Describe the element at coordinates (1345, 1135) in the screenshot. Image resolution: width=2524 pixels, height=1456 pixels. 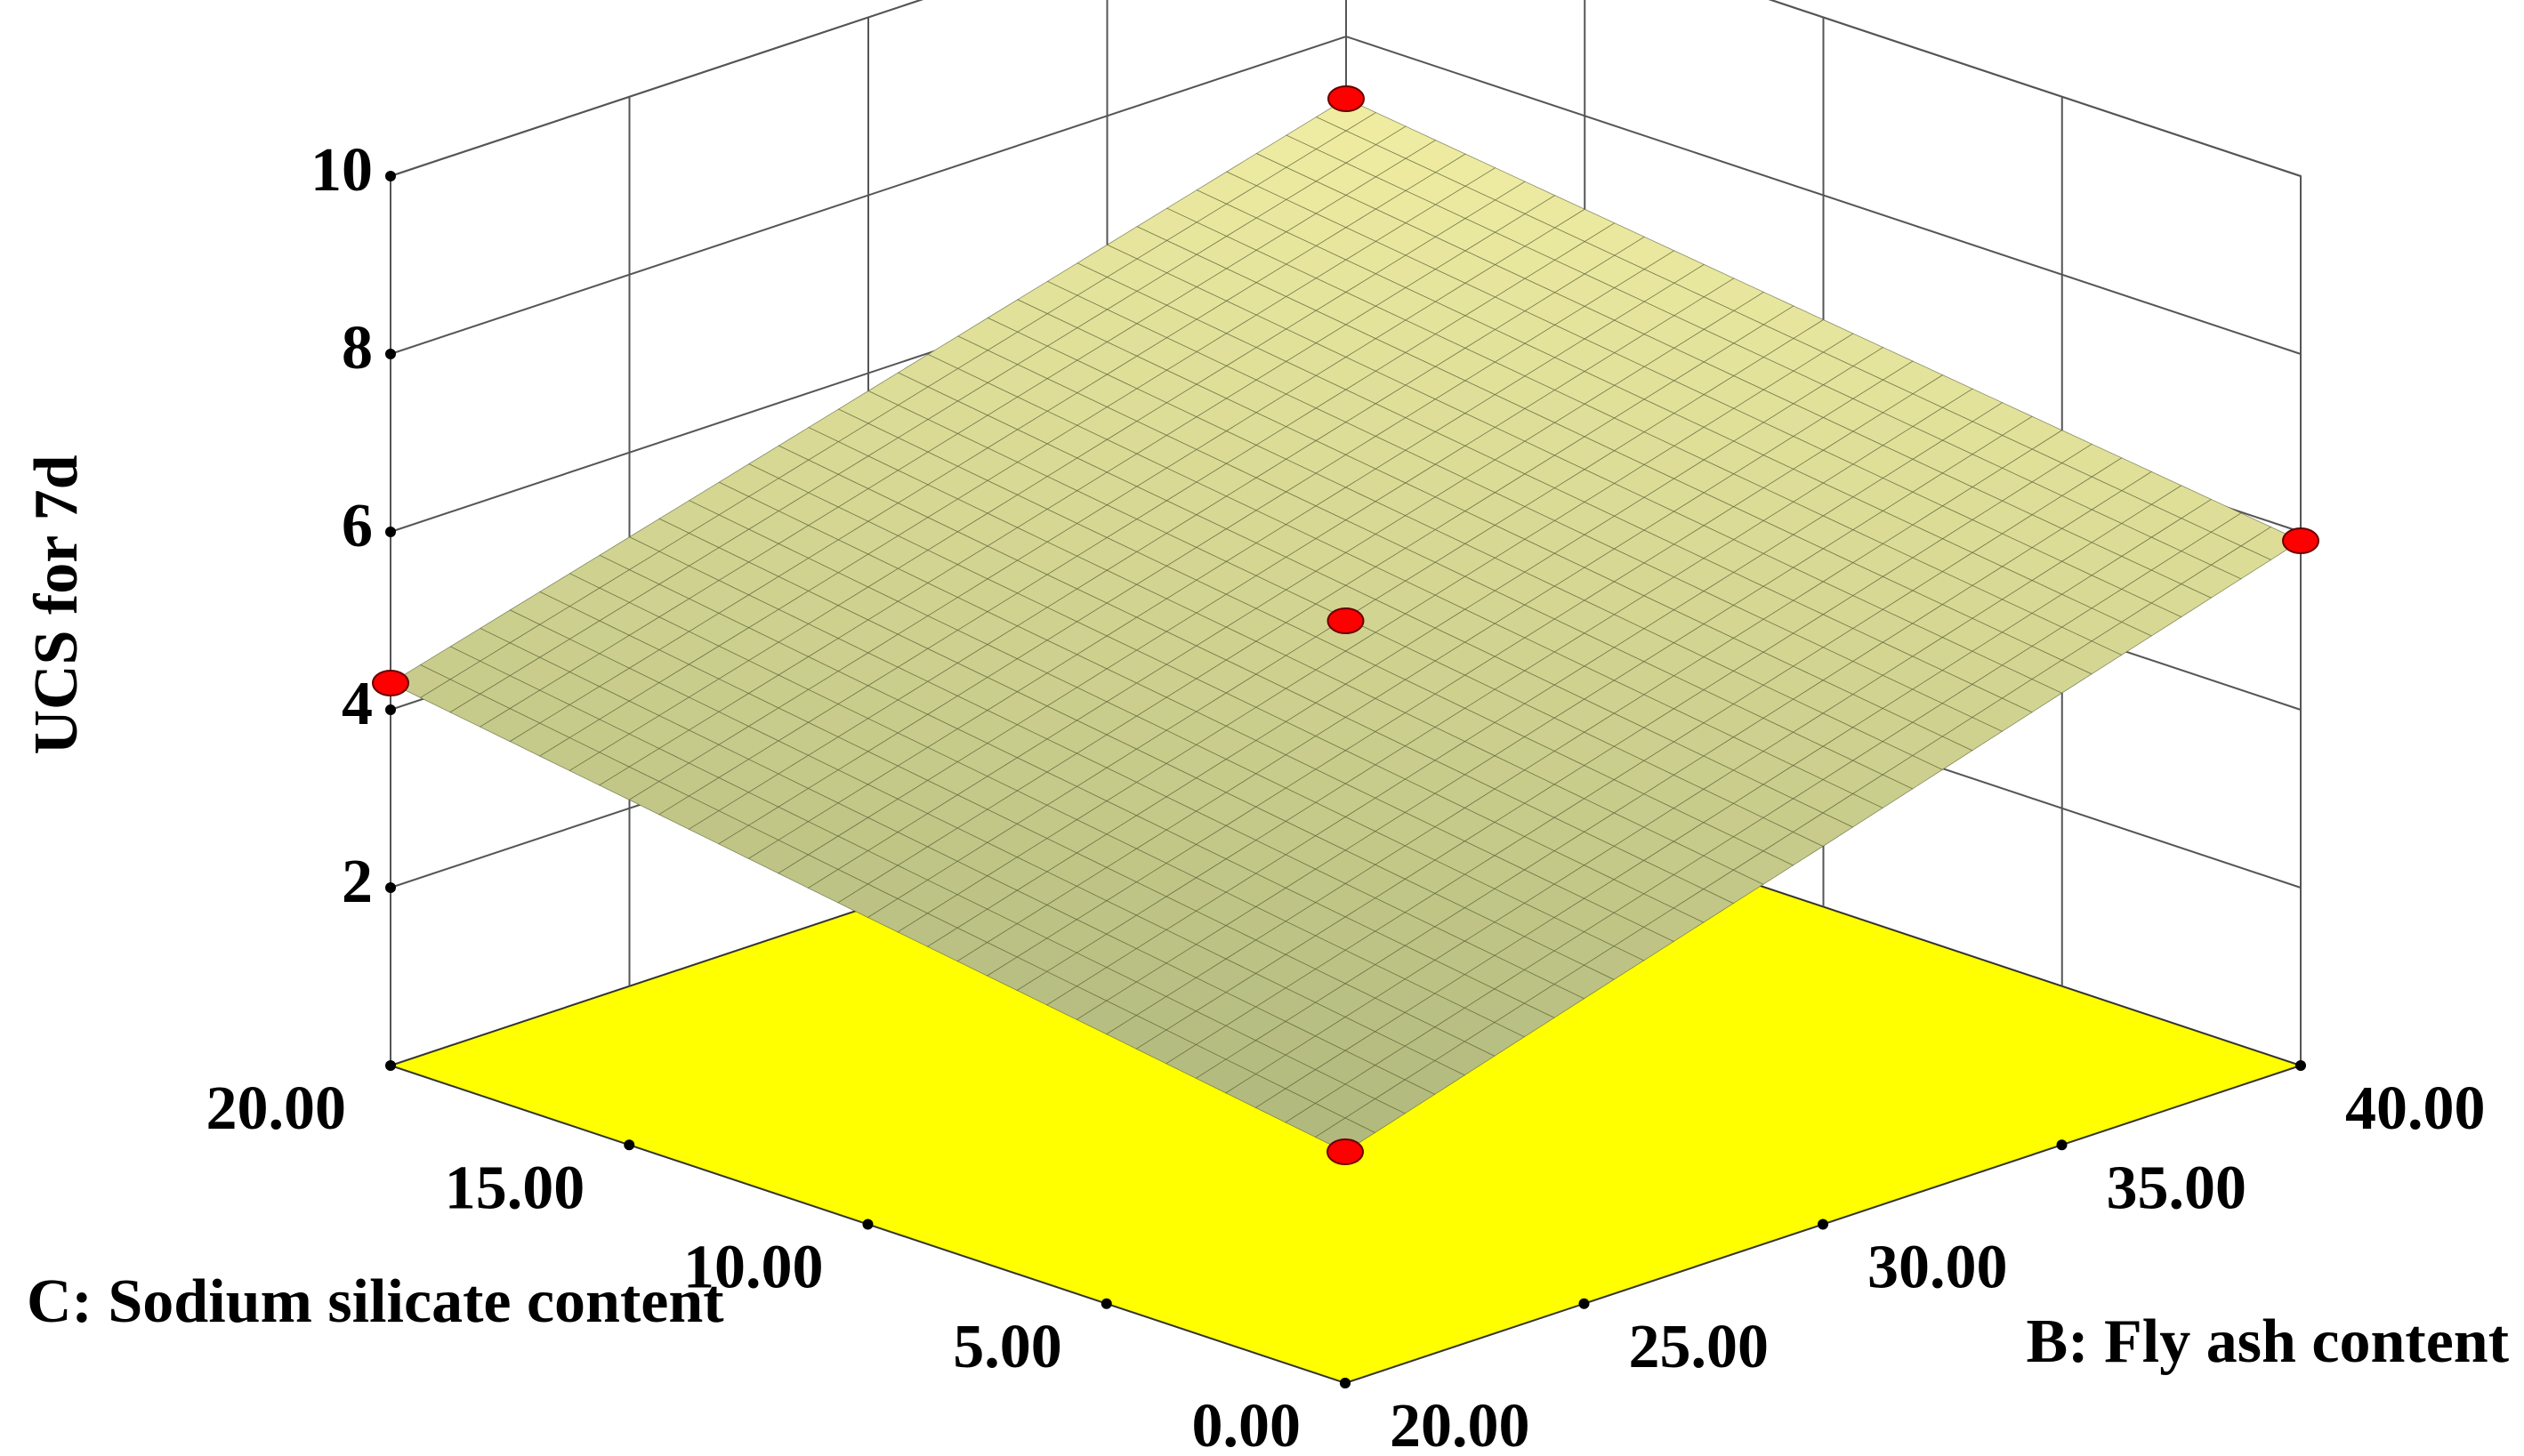
I see `mesh-facet` at that location.